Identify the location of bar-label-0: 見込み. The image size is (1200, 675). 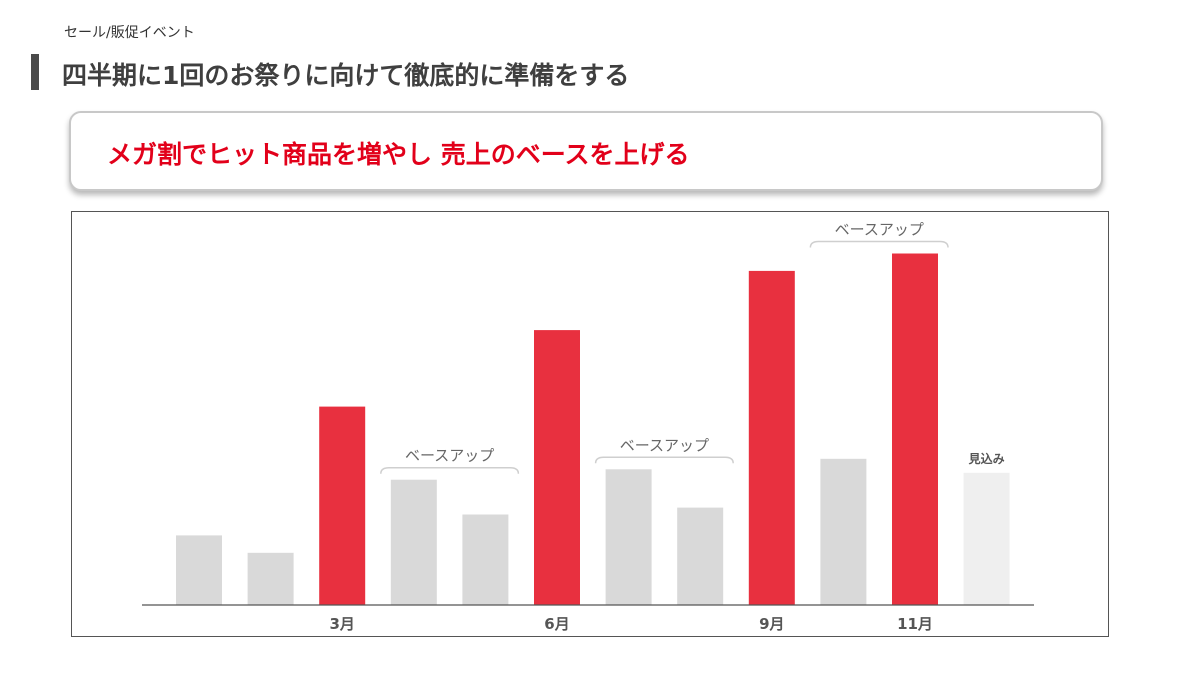
(986, 458).